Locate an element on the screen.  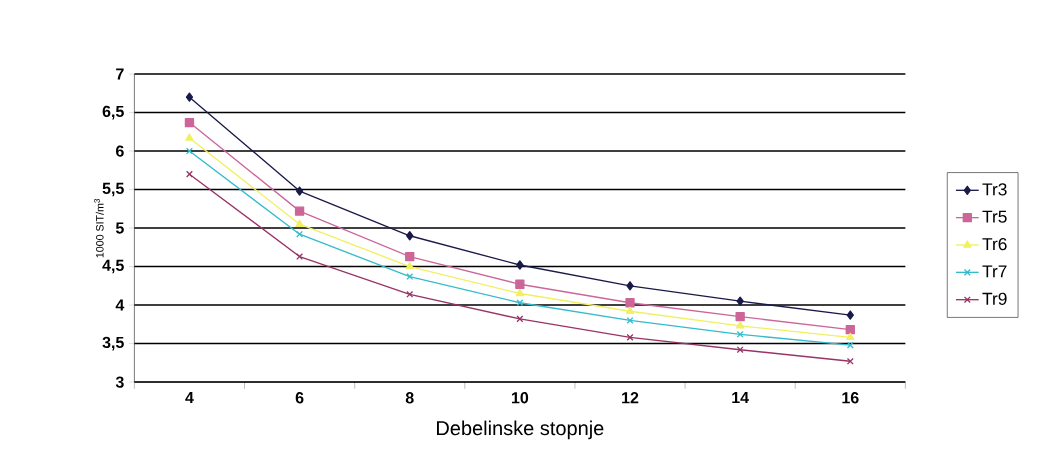
x-tick-label: 4 is located at coordinates (189, 398).